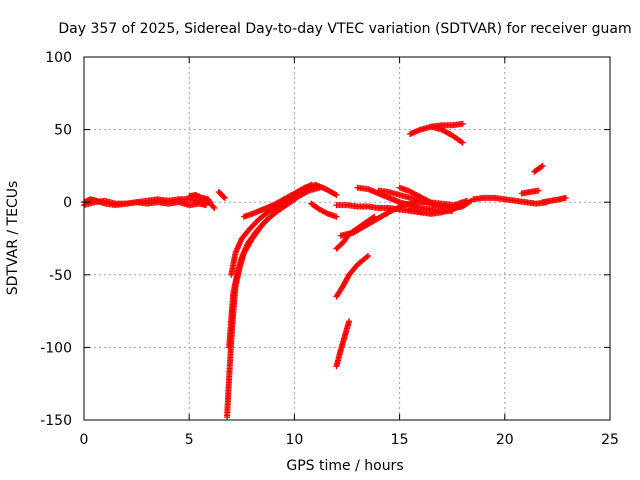  I want to click on y-axis-label: SDTVAR / TECUs, so click(13, 238).